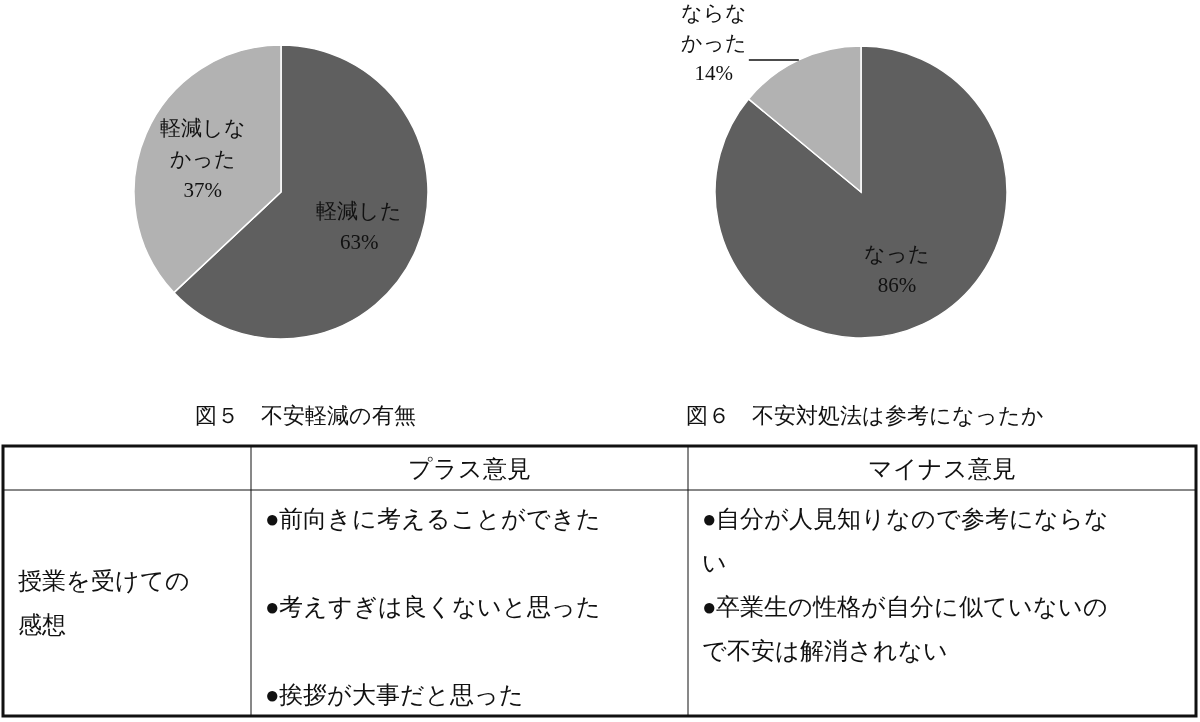  I want to click on row-header: 授業を受けての感想, so click(104, 603).